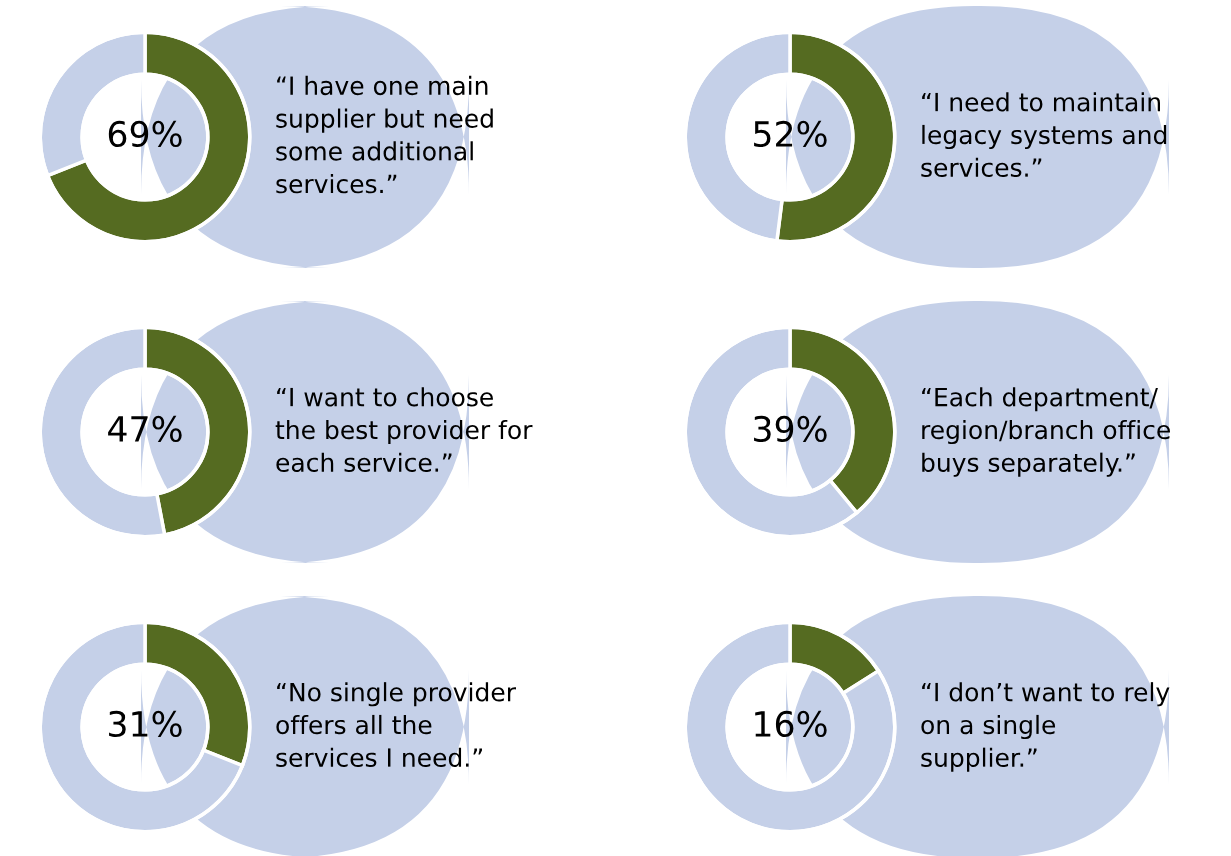  Describe the element at coordinates (791, 724) in the screenshot. I see `data-label: 16%` at that location.